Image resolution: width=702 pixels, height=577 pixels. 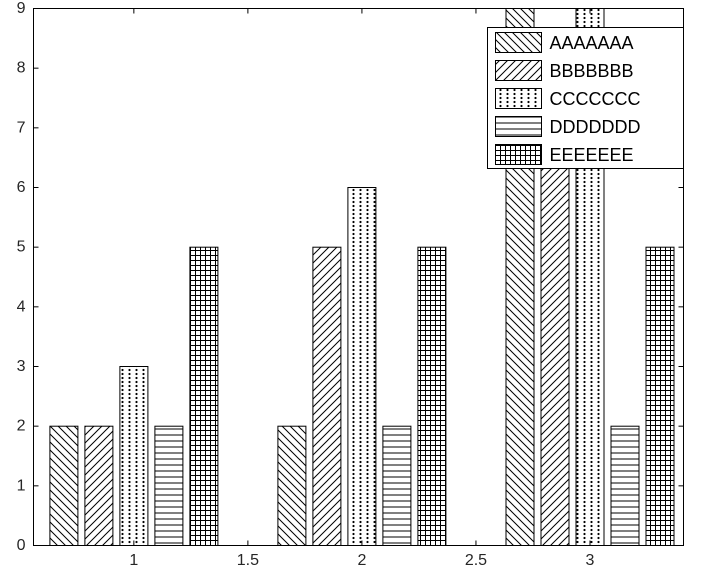 What do you see at coordinates (660, 396) in the screenshot?
I see `bar-EEEEEEE-x3` at bounding box center [660, 396].